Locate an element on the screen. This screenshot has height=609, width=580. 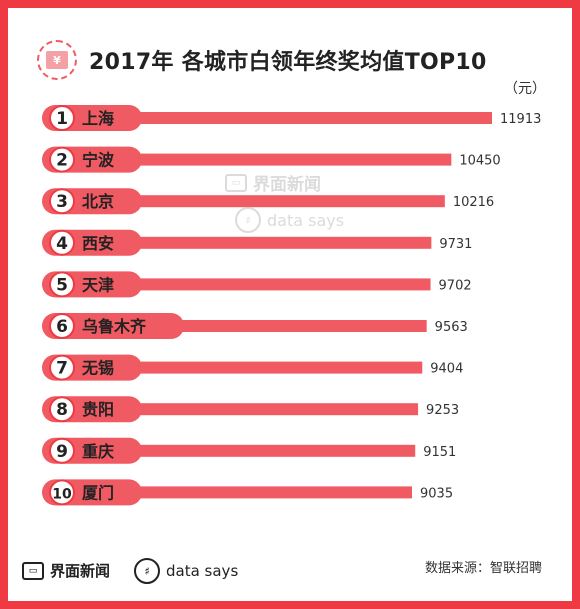
value-label: 9563 is located at coordinates (451, 327).